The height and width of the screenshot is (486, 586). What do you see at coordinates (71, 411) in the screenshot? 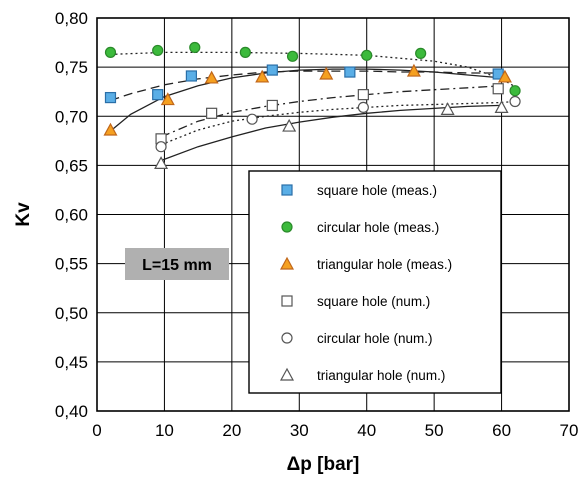
I see `y-tick-label: 0,40` at bounding box center [71, 411].